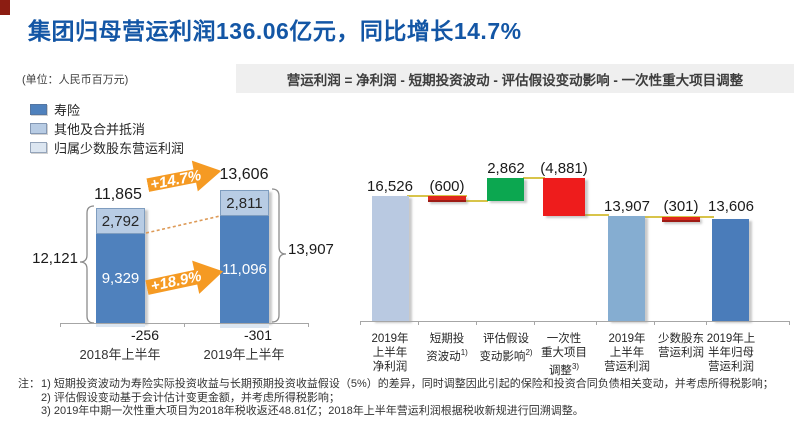 Image resolution: width=800 pixels, height=422 pixels. I want to click on unit-label: (单位：人民币百万元), so click(75, 80).